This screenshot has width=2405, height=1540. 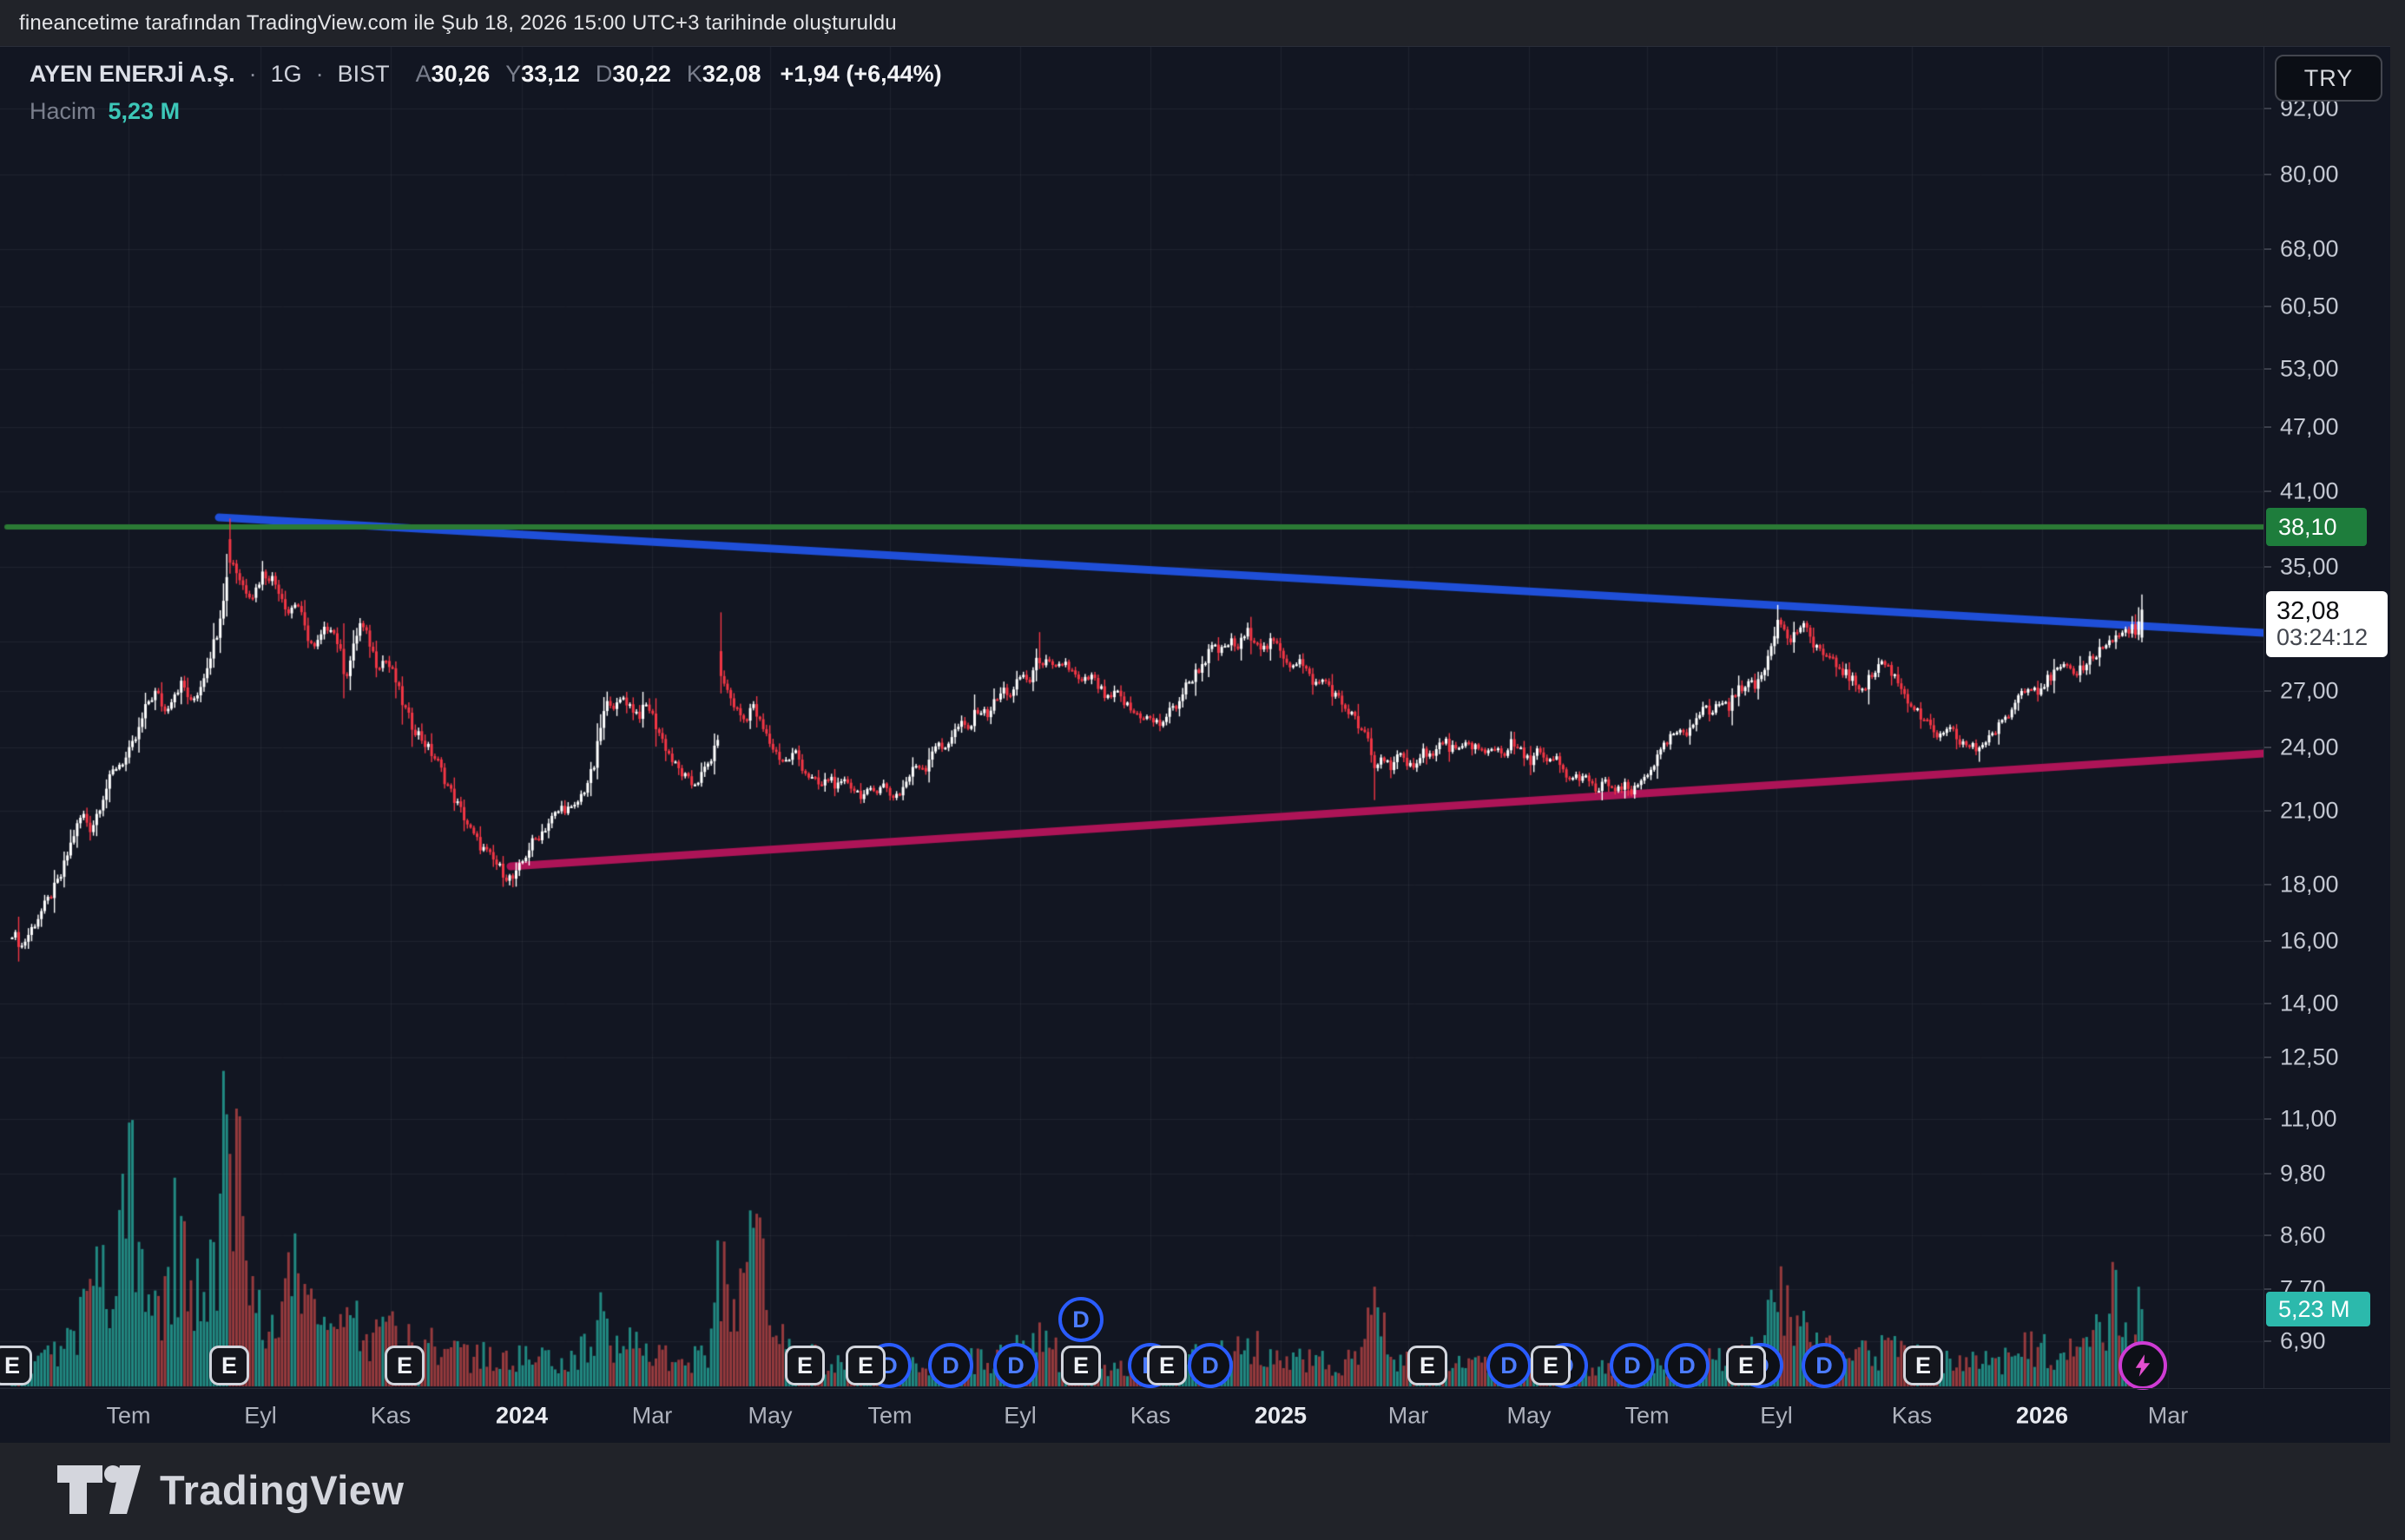 I want to click on price-axis-label: 11,00, so click(x=2308, y=1118).